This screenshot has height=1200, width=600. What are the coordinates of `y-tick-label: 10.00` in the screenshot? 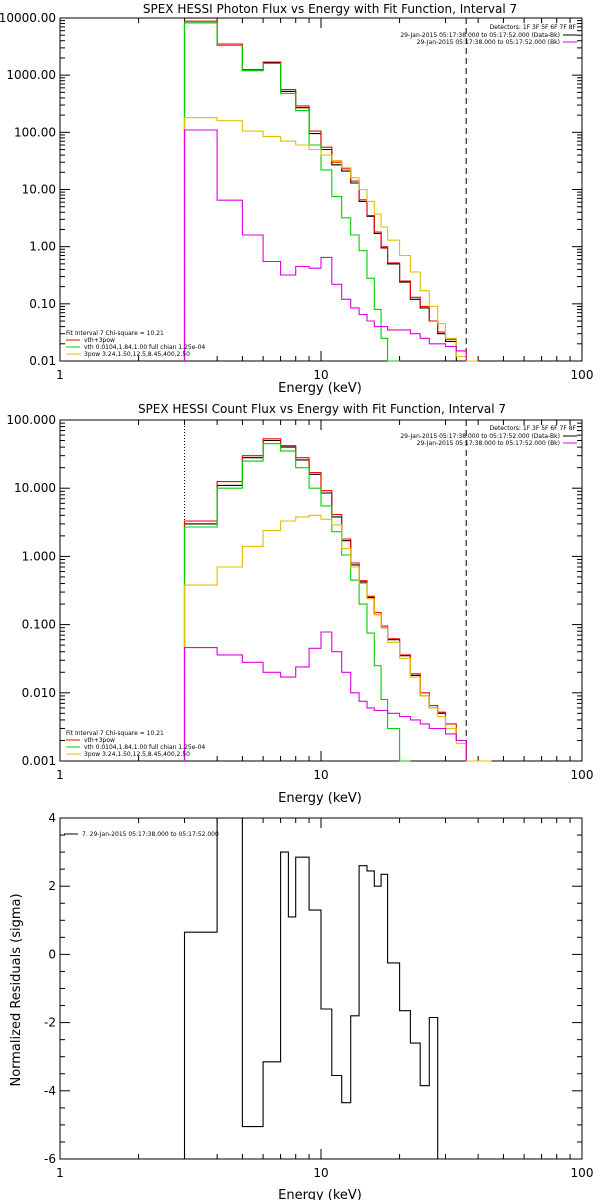 It's located at (39, 190).